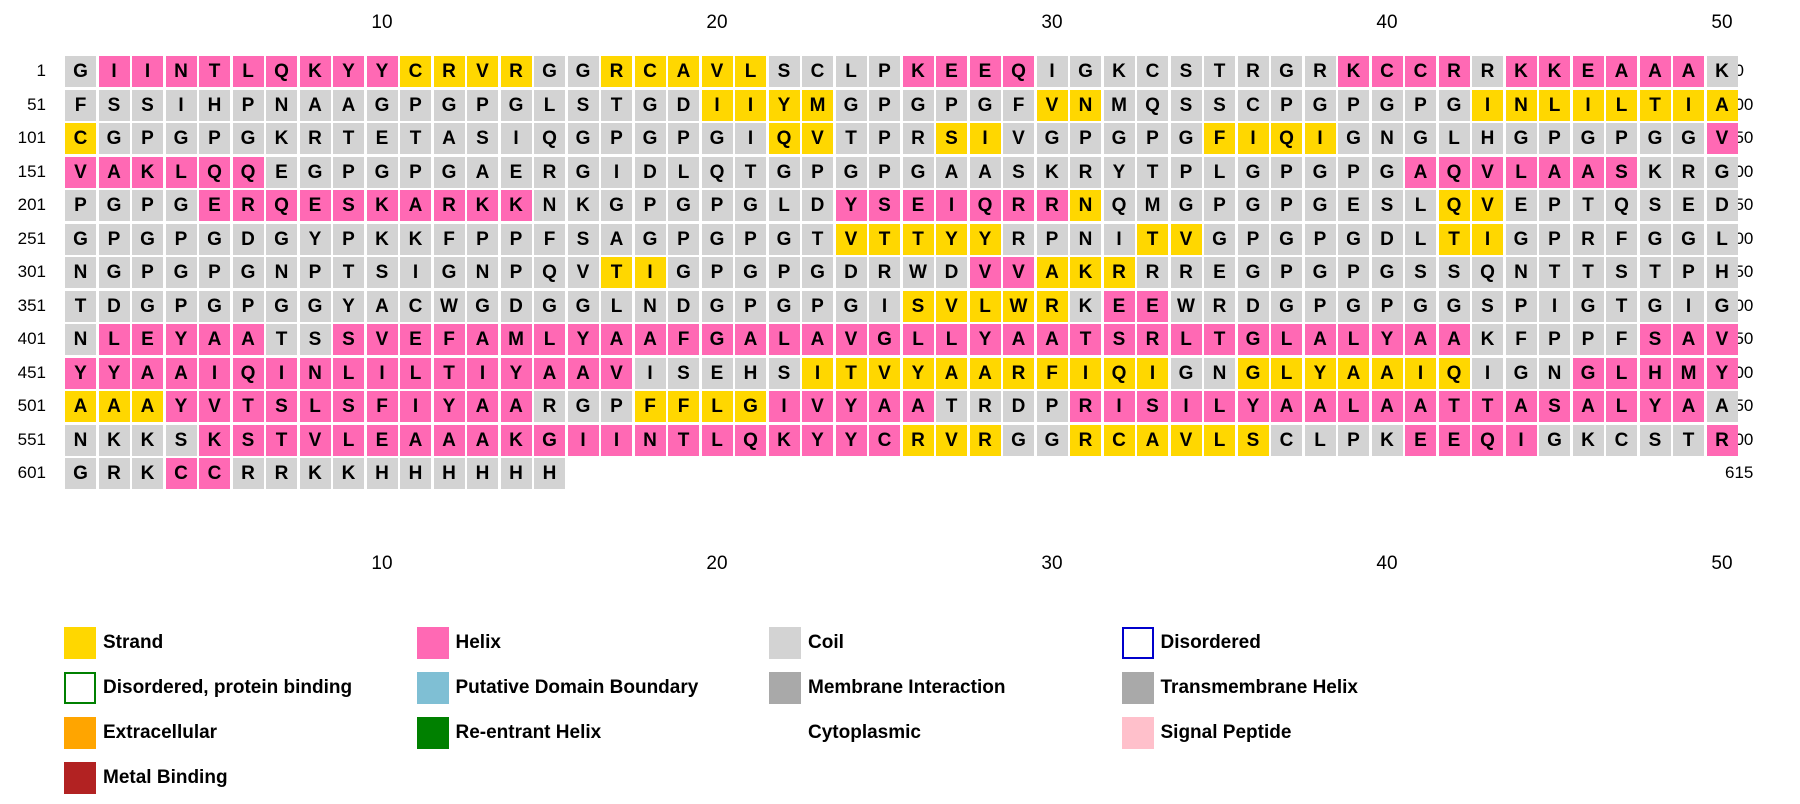  Describe the element at coordinates (1387, 22) in the screenshot. I see `ruler-top-label: 40` at that location.